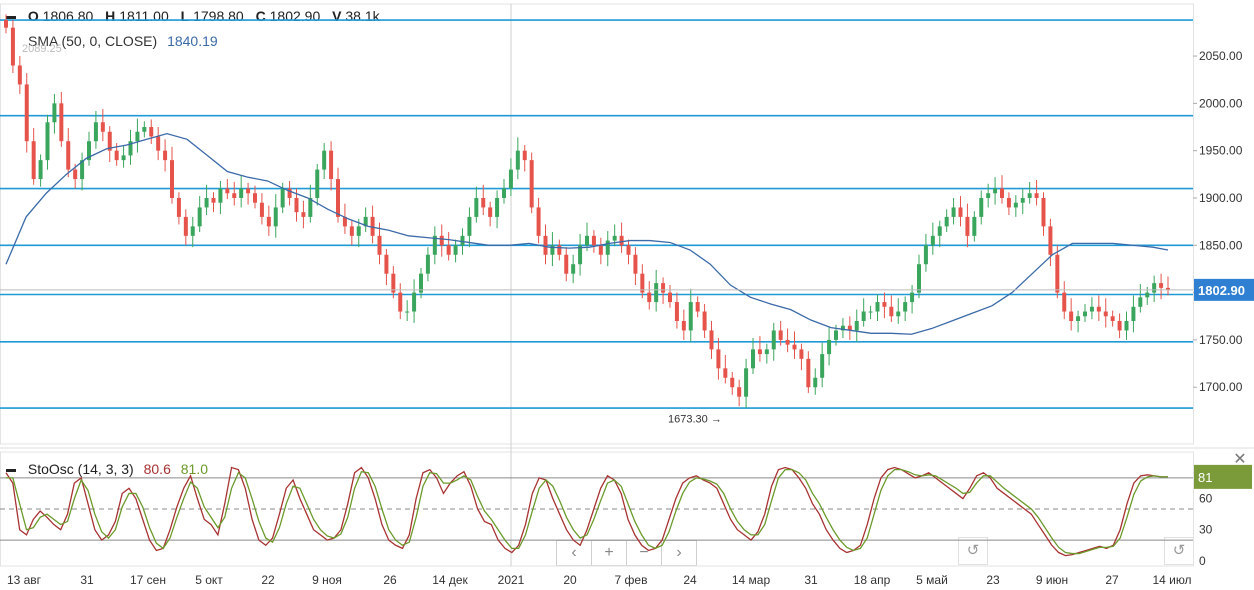 This screenshot has height=590, width=1254. I want to click on price-tick-label: 1900.00, so click(1221, 198).